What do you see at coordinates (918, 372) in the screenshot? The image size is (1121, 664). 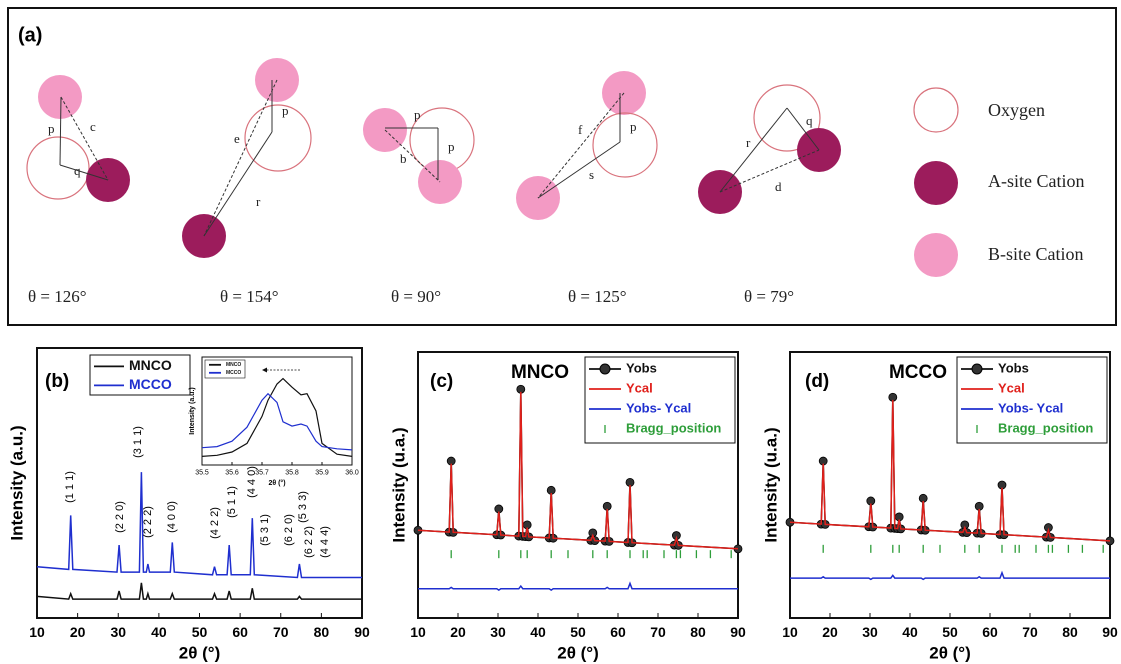 I see `chart-title: MCCO` at bounding box center [918, 372].